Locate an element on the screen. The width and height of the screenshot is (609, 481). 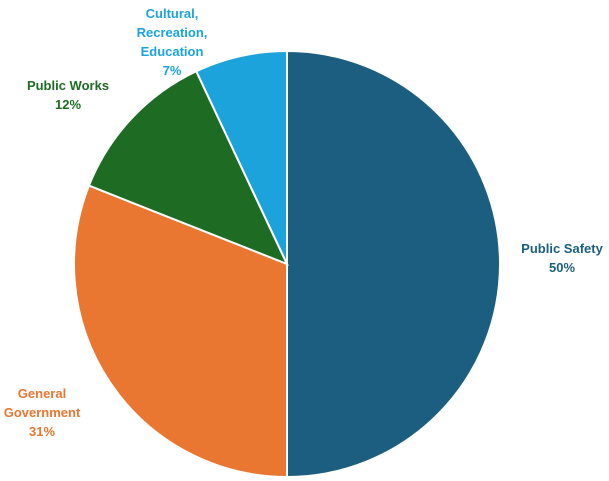
slice-label-public-safety: Public Safety 50% is located at coordinates (562, 258).